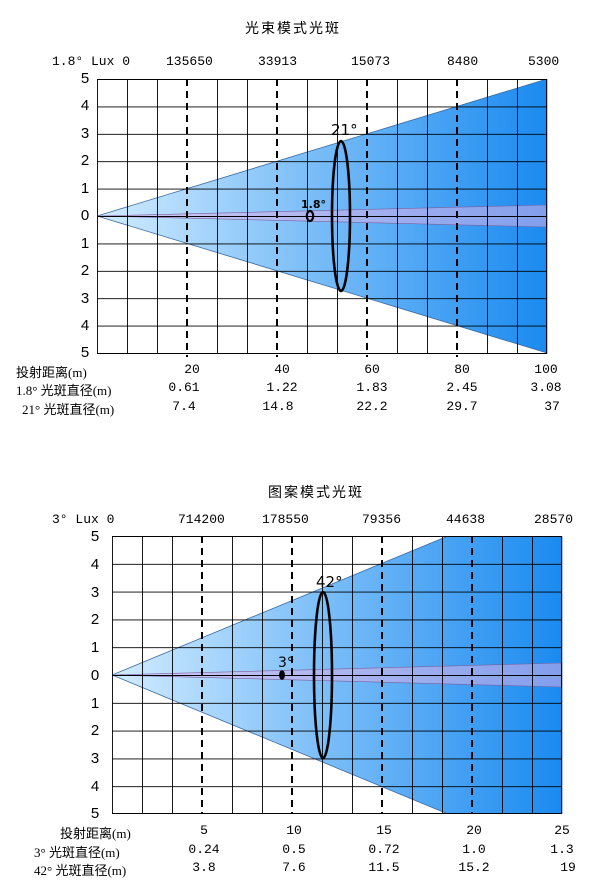  Describe the element at coordinates (384, 849) in the screenshot. I see `panel-2-cell: 0.72` at that location.